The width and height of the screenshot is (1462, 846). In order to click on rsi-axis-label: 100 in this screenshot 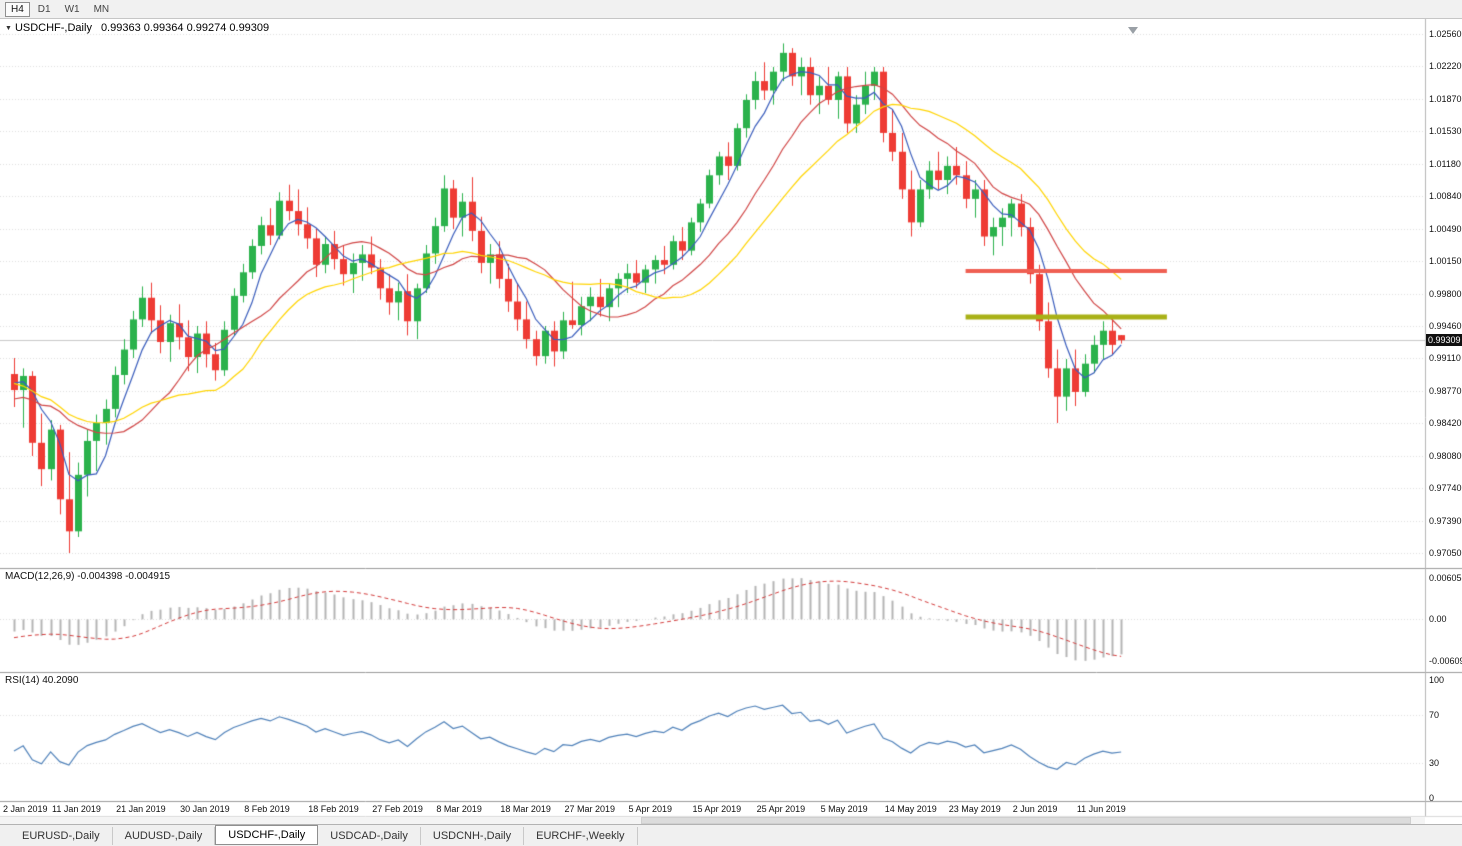, I will do `click(1437, 680)`.